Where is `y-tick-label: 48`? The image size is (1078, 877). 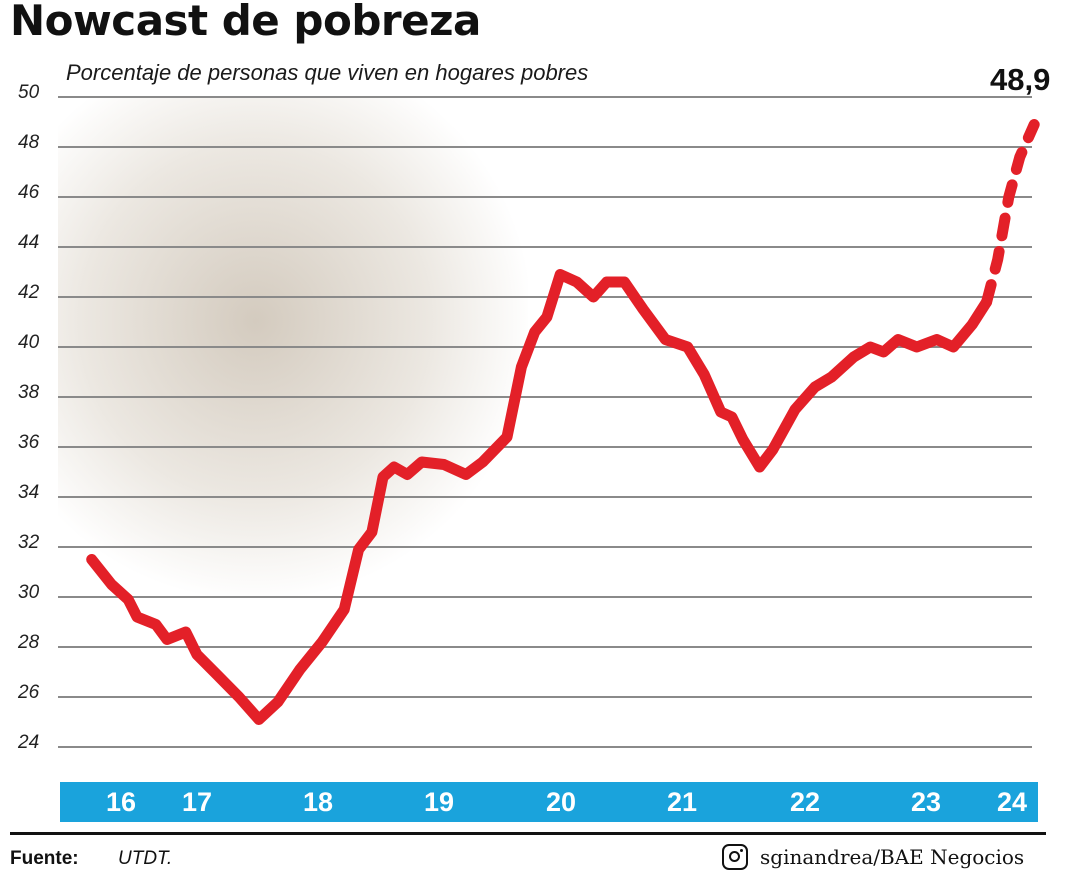
y-tick-label: 48 is located at coordinates (29, 142).